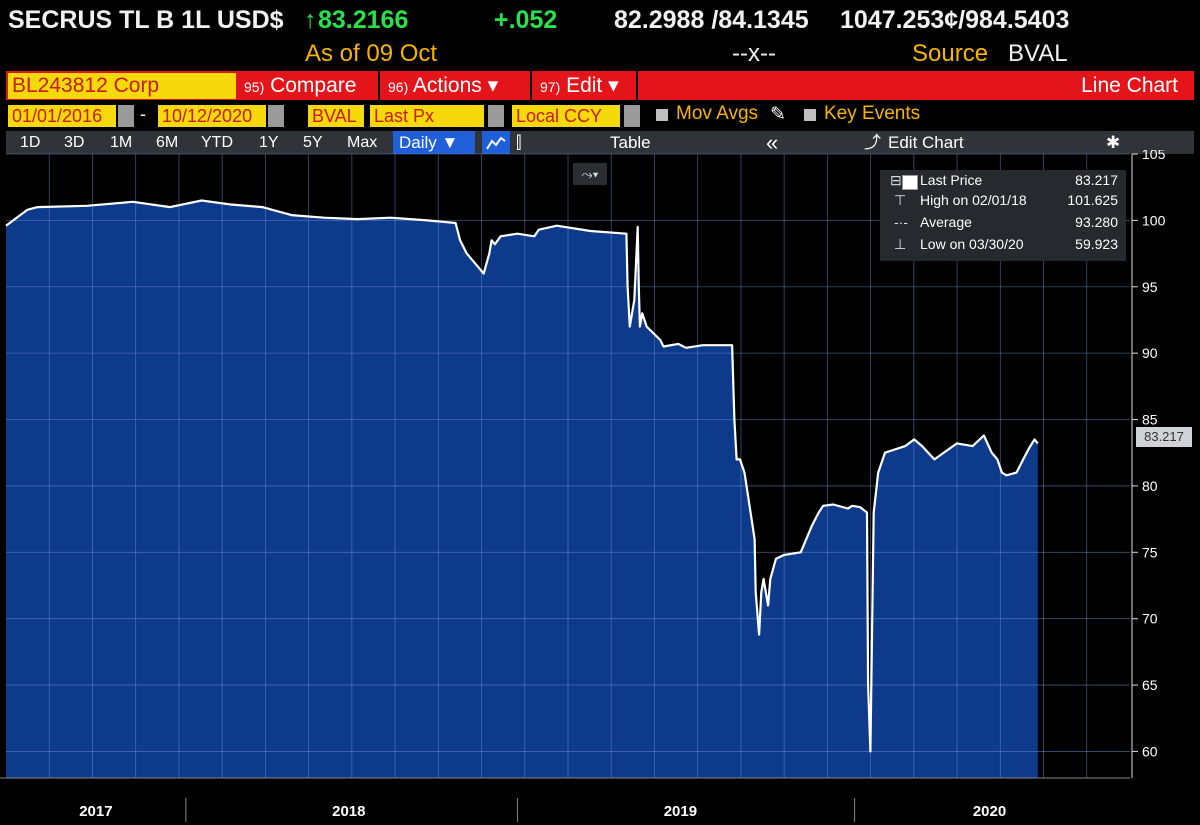 This screenshot has height=825, width=1200. Describe the element at coordinates (336, 116) in the screenshot. I see `pricing-source-field: BVAL` at that location.